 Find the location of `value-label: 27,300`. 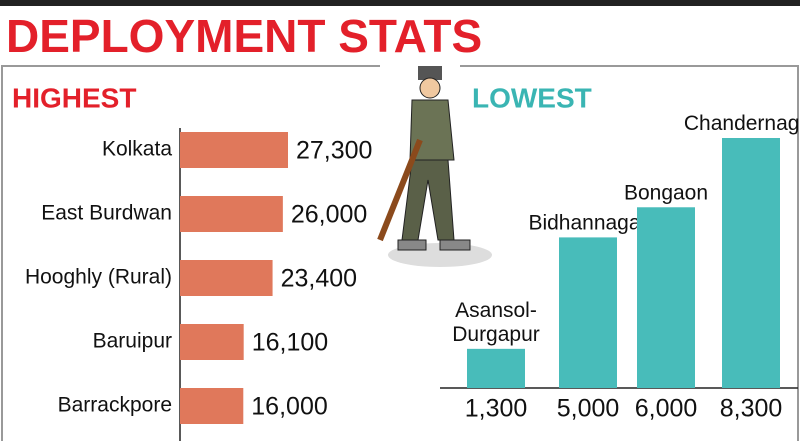

value-label: 27,300 is located at coordinates (334, 151).